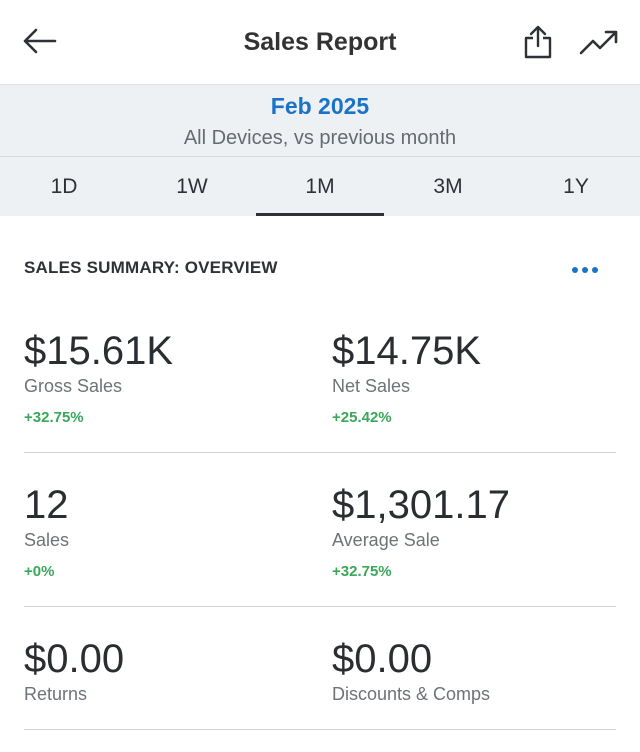 Image resolution: width=640 pixels, height=752 pixels. I want to click on metric-value: 12, so click(46, 505).